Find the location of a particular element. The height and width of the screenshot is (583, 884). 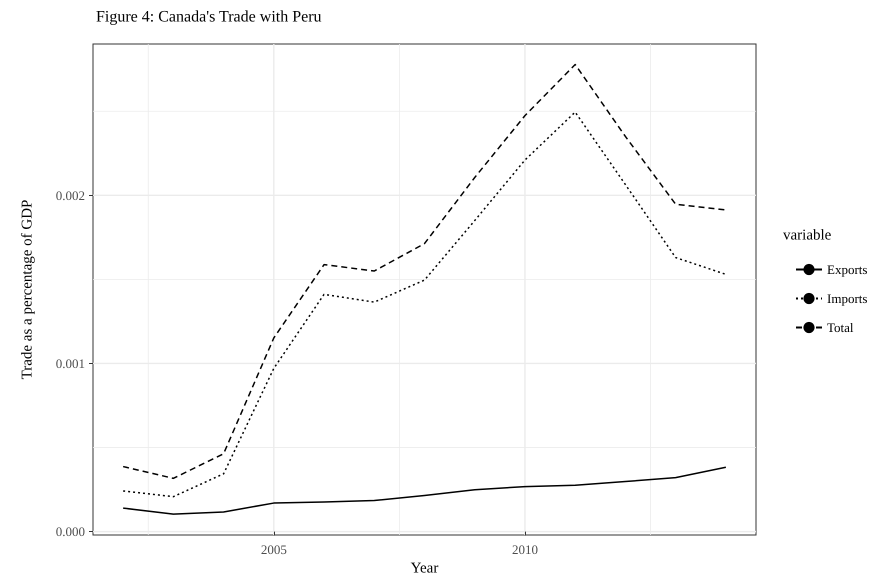

legend-title: variable is located at coordinates (807, 236).